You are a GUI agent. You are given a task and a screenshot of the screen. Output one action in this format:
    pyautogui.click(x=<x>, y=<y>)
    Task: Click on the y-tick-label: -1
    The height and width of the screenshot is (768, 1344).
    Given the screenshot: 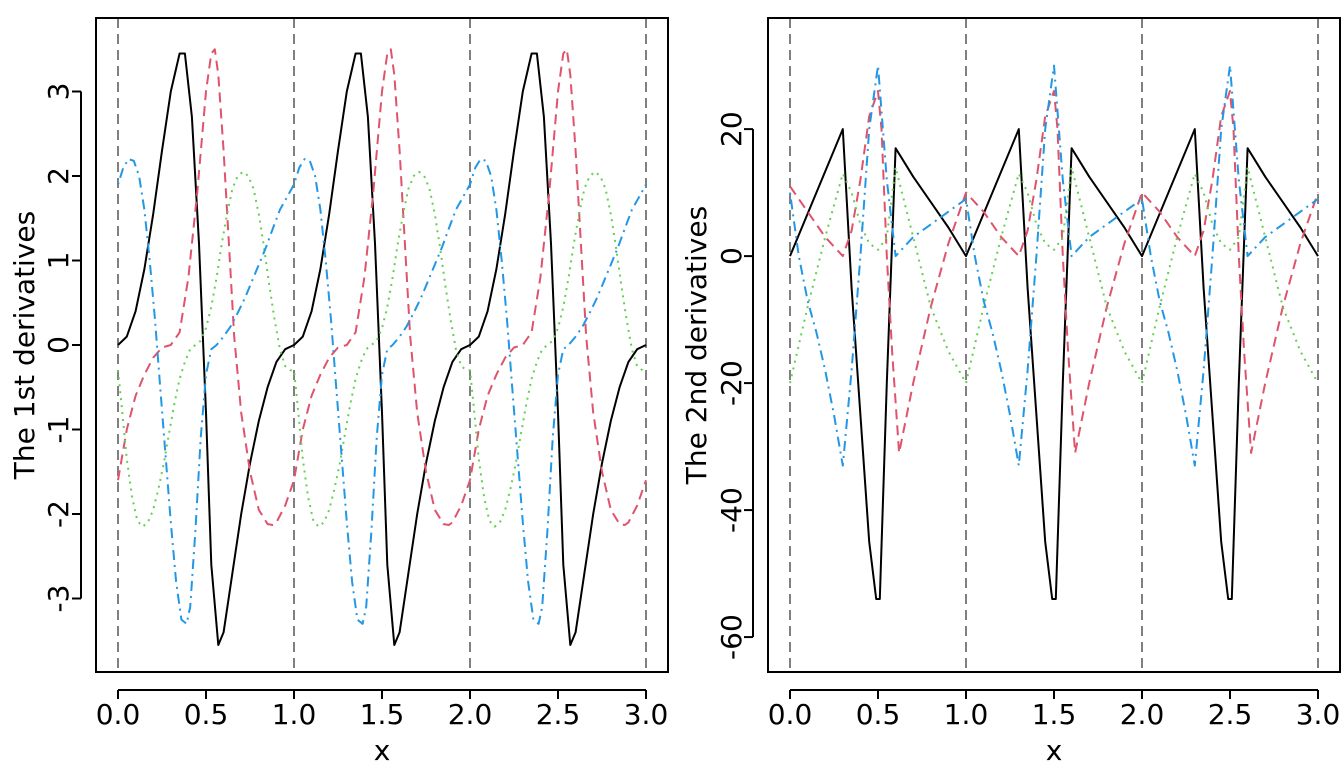 What is the action you would take?
    pyautogui.click(x=58, y=430)
    